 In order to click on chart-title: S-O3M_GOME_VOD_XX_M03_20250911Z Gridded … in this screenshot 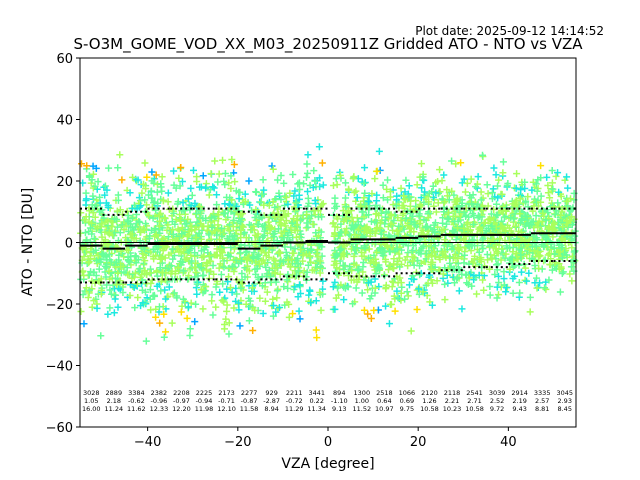, I will do `click(328, 44)`.